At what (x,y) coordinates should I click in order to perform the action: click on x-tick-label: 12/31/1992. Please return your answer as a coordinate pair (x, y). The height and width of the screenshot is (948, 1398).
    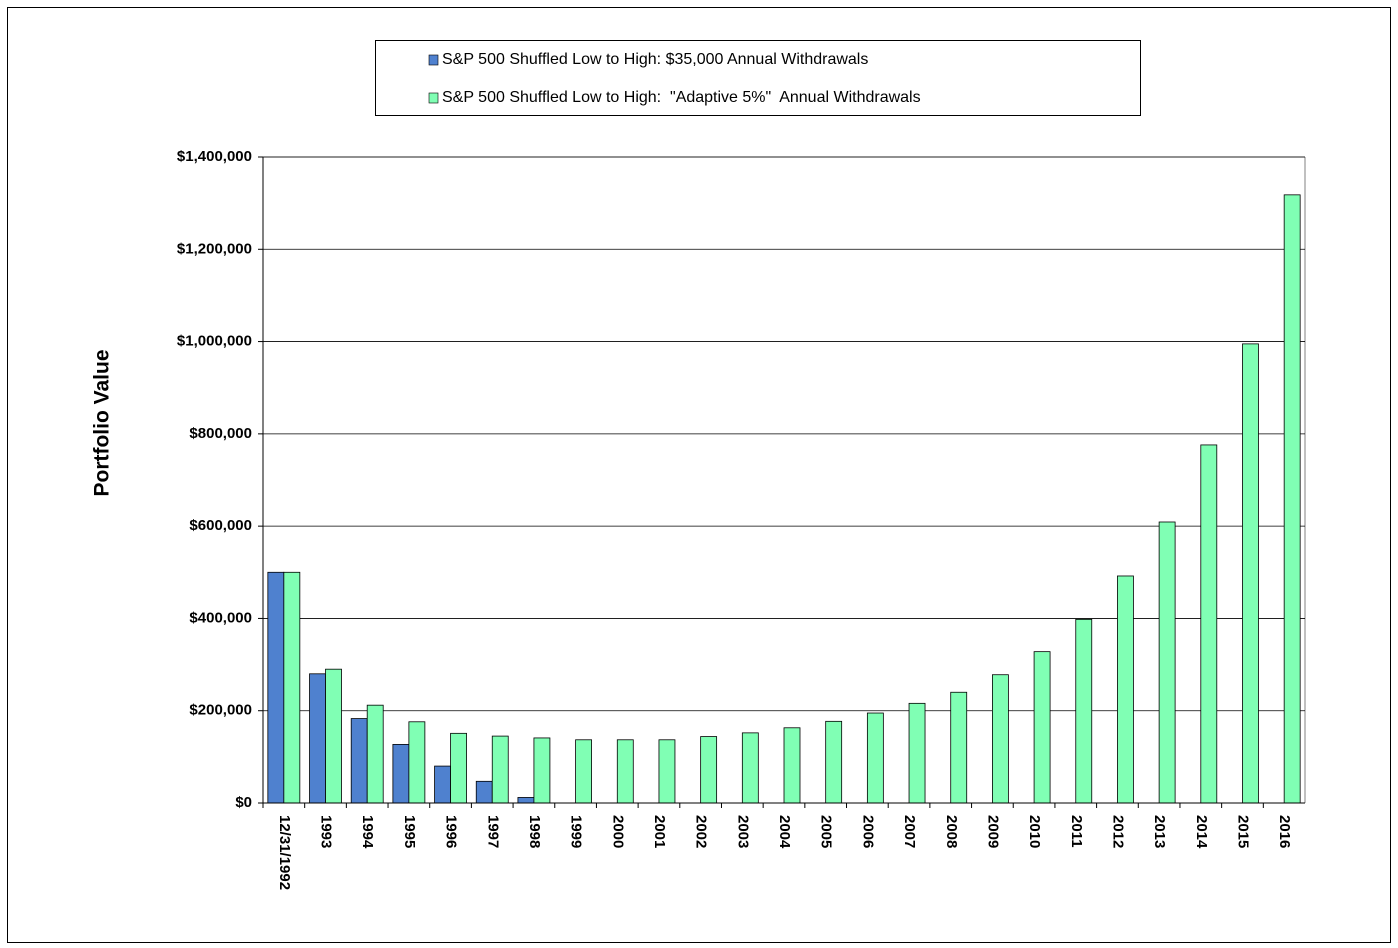
    Looking at the image, I should click on (284, 852).